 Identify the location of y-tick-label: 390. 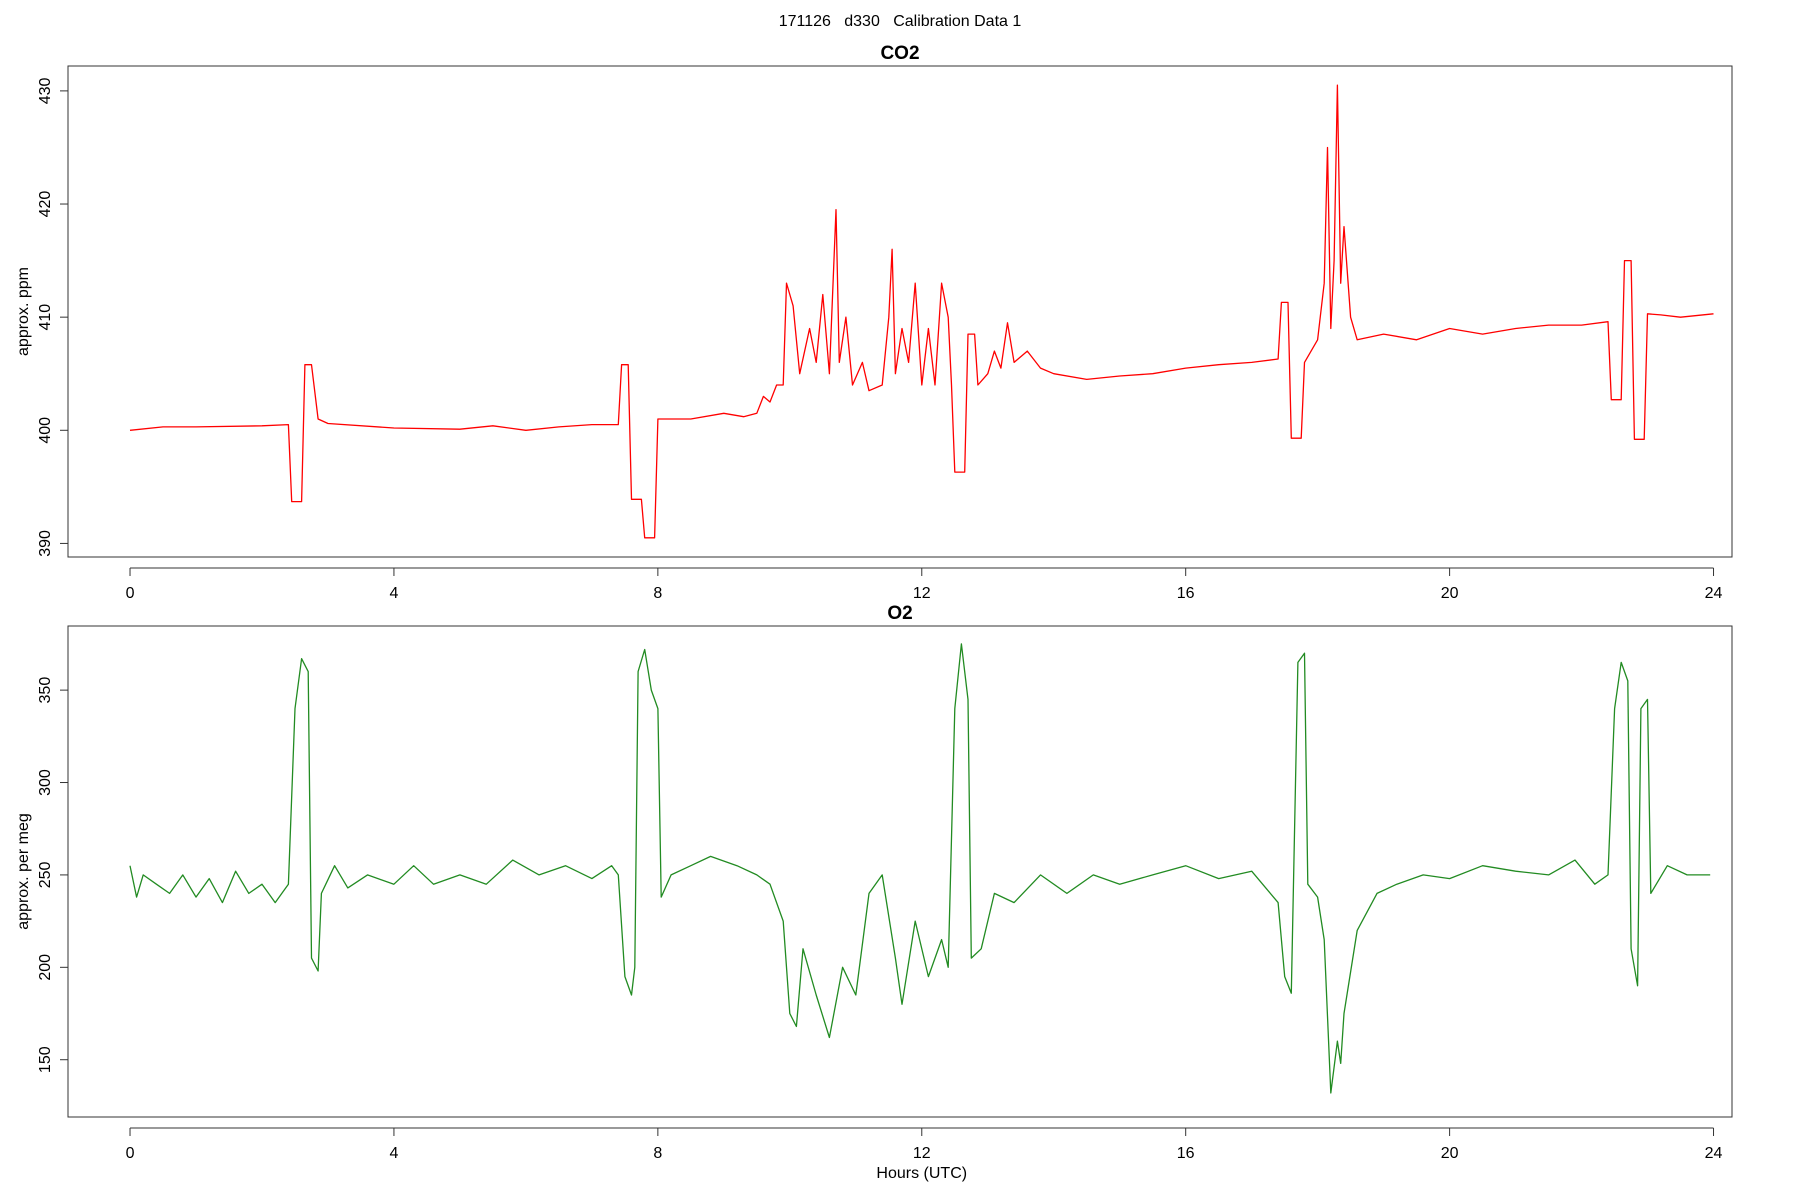
(45, 543).